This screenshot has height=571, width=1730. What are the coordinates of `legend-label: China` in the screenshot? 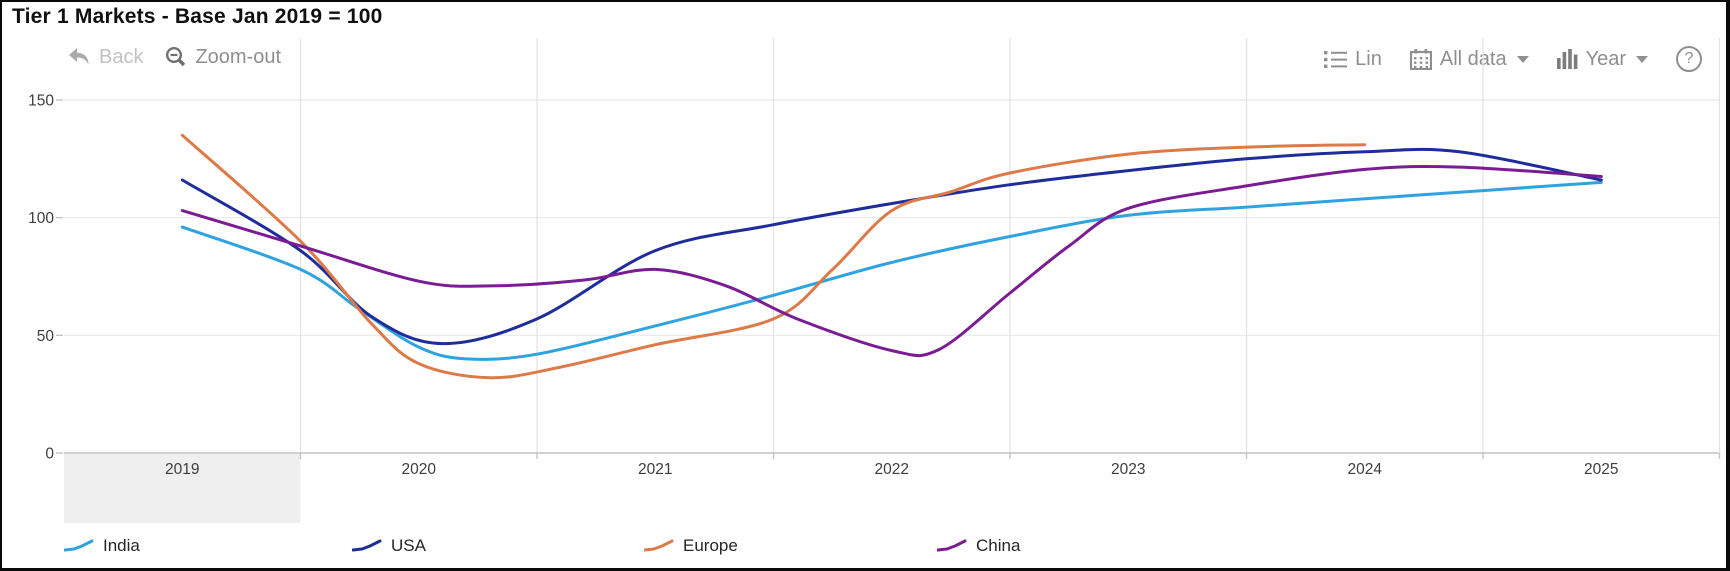 It's located at (998, 545).